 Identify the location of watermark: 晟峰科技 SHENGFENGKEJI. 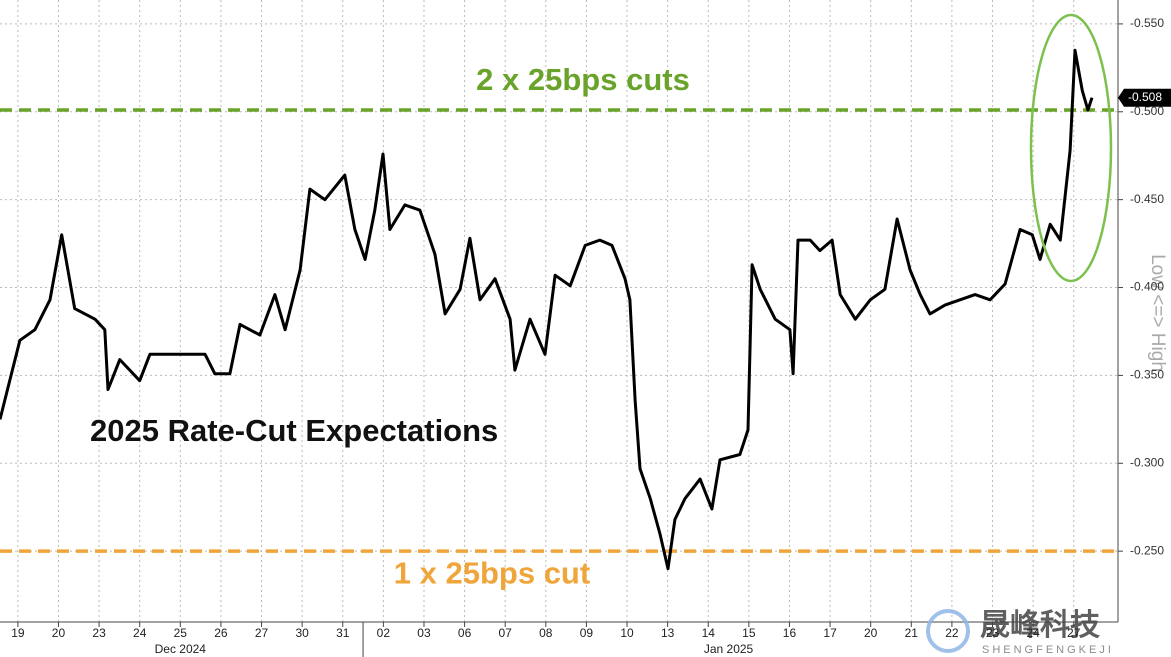
(1020, 632).